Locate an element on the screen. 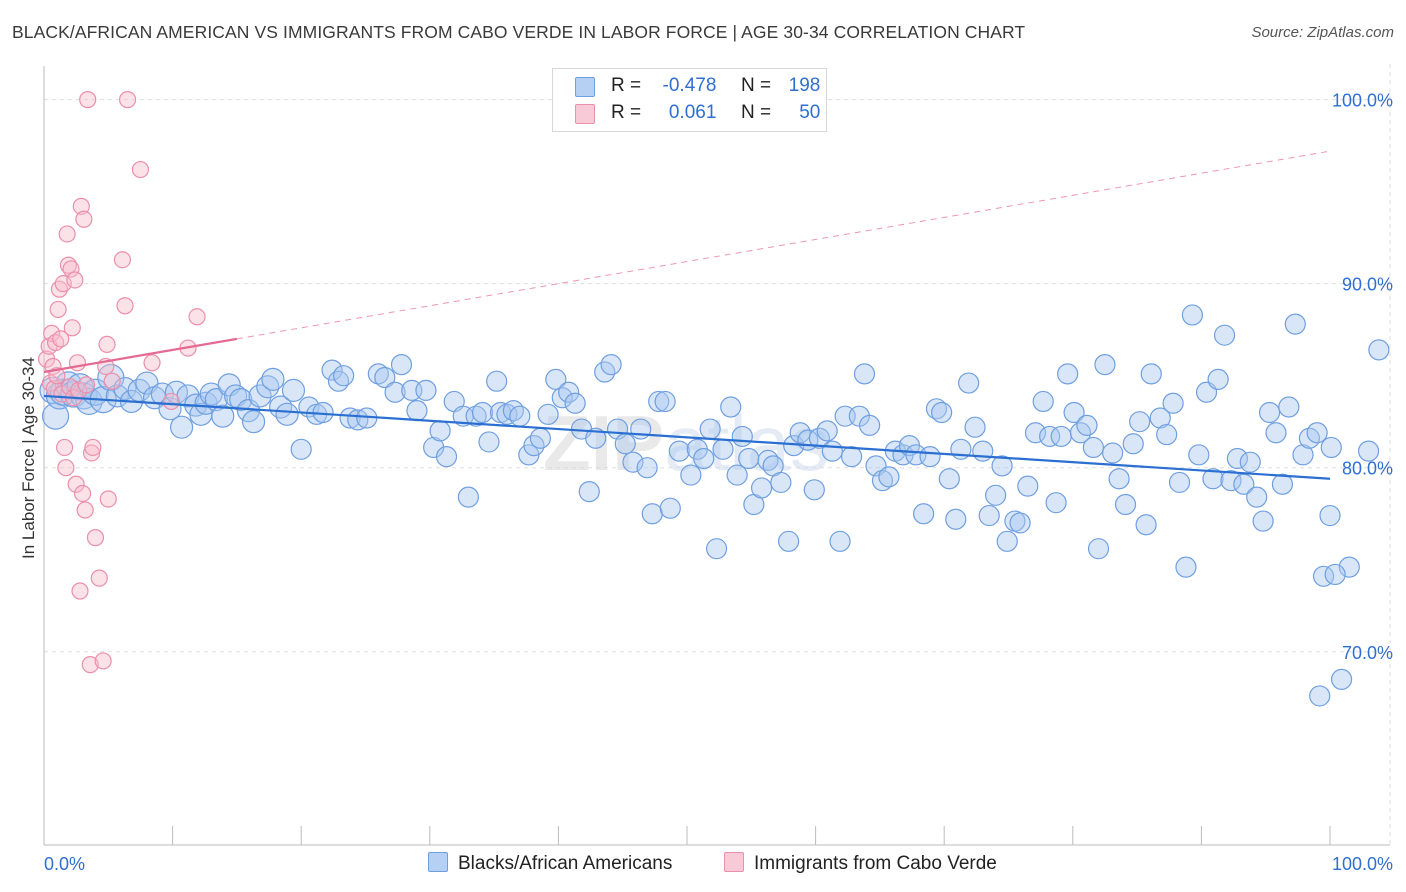 The image size is (1406, 892). legend-n-value-blacks: 198 is located at coordinates (804, 85).